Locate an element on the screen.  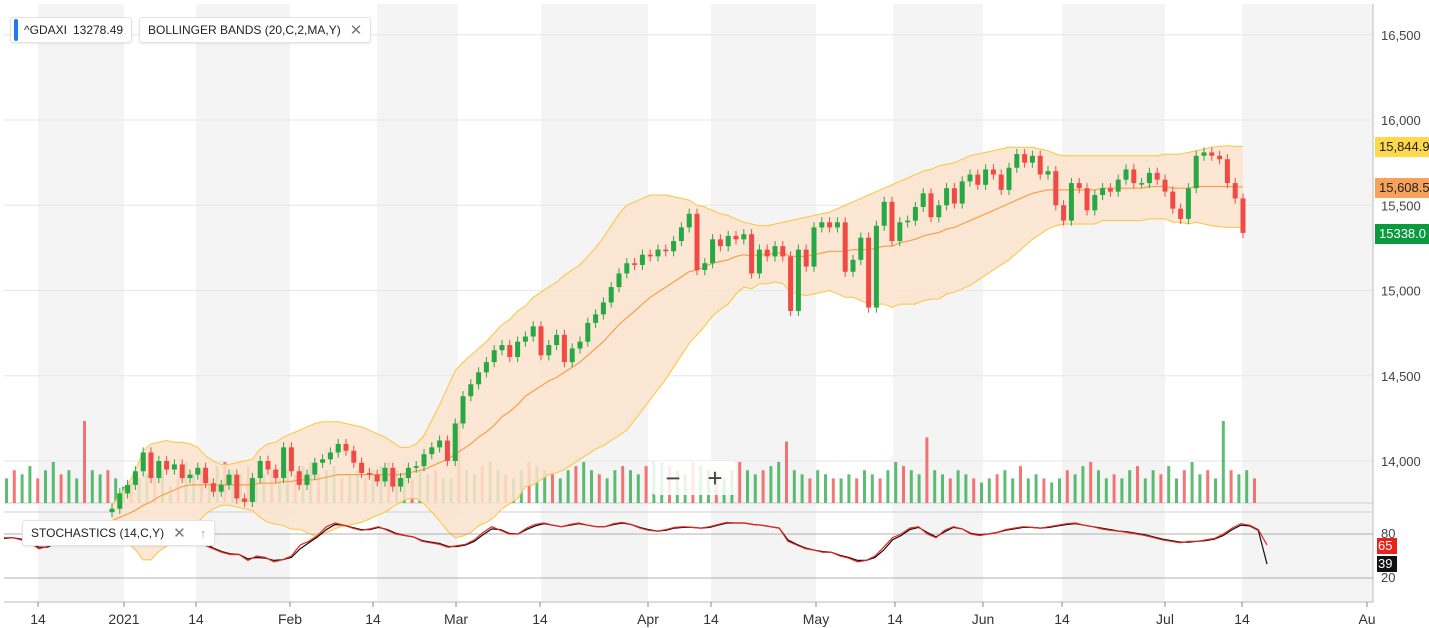
y-tick-label: 15,500 is located at coordinates (1401, 205).